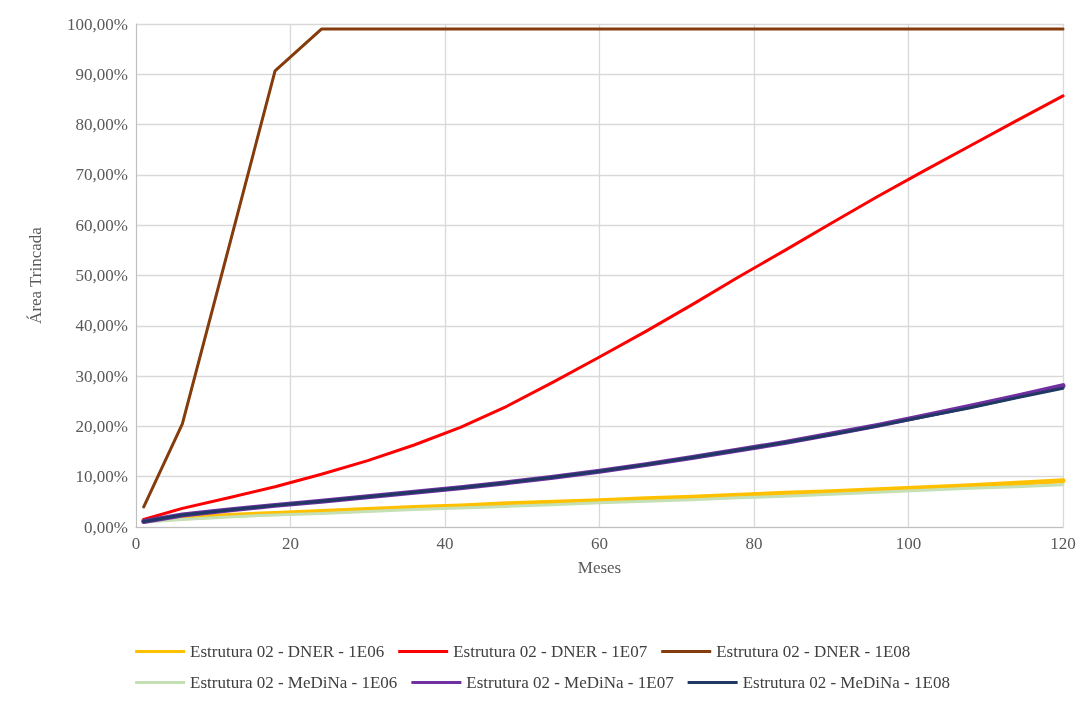  I want to click on y-tick-label: 70,00%, so click(101, 175).